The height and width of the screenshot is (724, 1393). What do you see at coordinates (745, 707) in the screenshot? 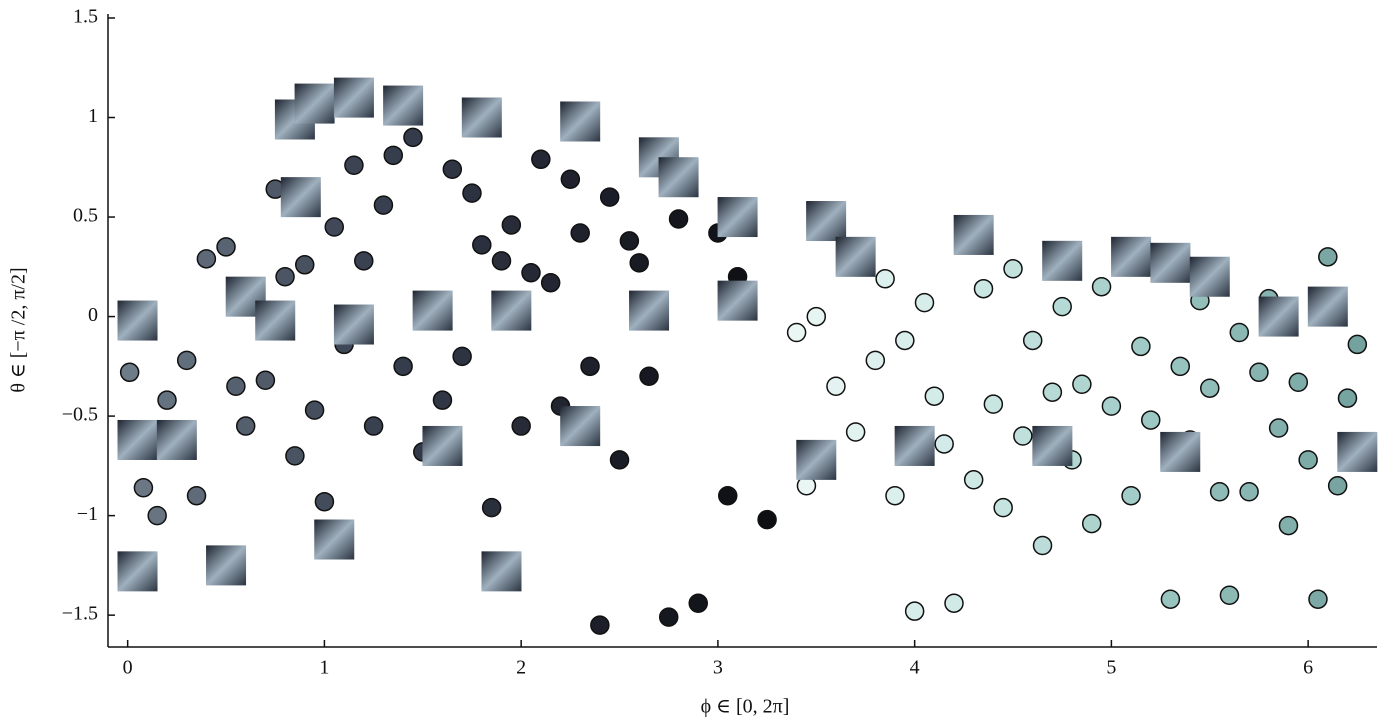
I see `x-axis-label: ϕ ∈ [0, 2π]` at bounding box center [745, 707].